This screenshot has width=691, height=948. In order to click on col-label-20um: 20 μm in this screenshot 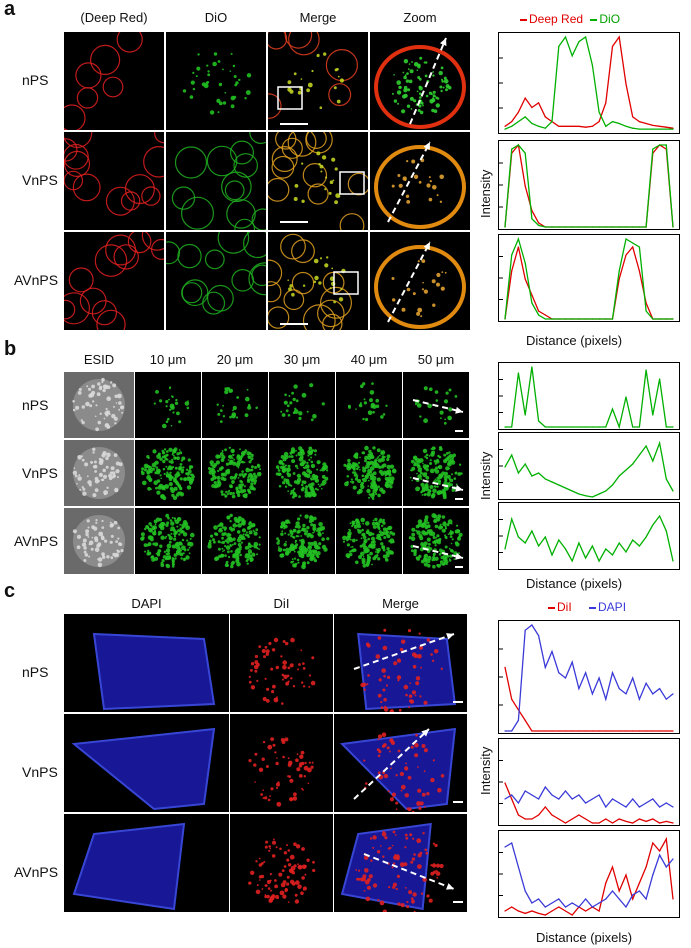, I will do `click(235, 359)`.